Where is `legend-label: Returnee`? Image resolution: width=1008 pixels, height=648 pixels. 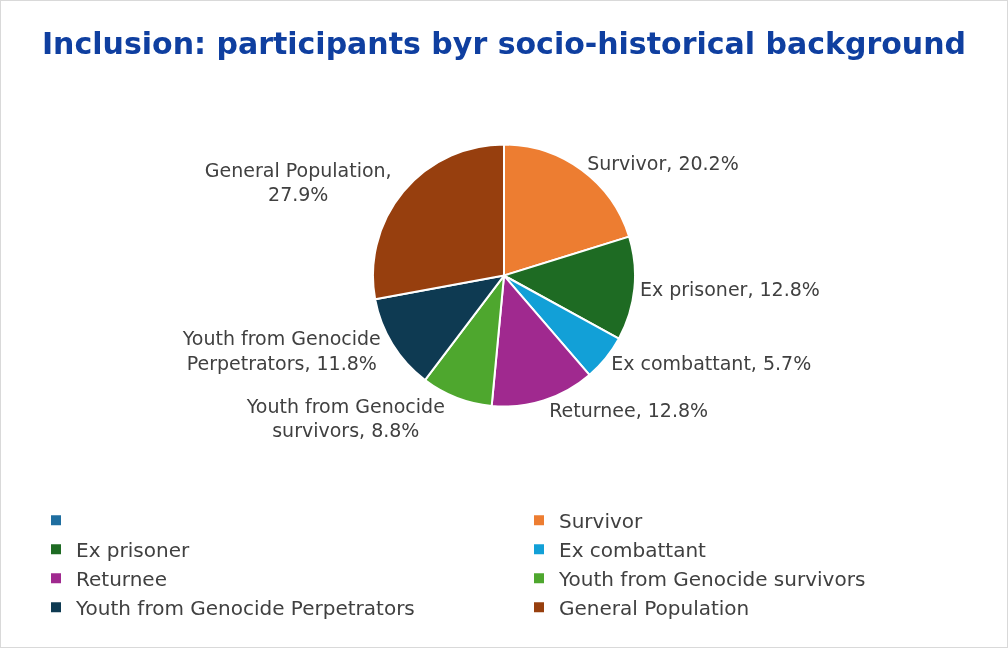 legend-label: Returnee is located at coordinates (121, 578).